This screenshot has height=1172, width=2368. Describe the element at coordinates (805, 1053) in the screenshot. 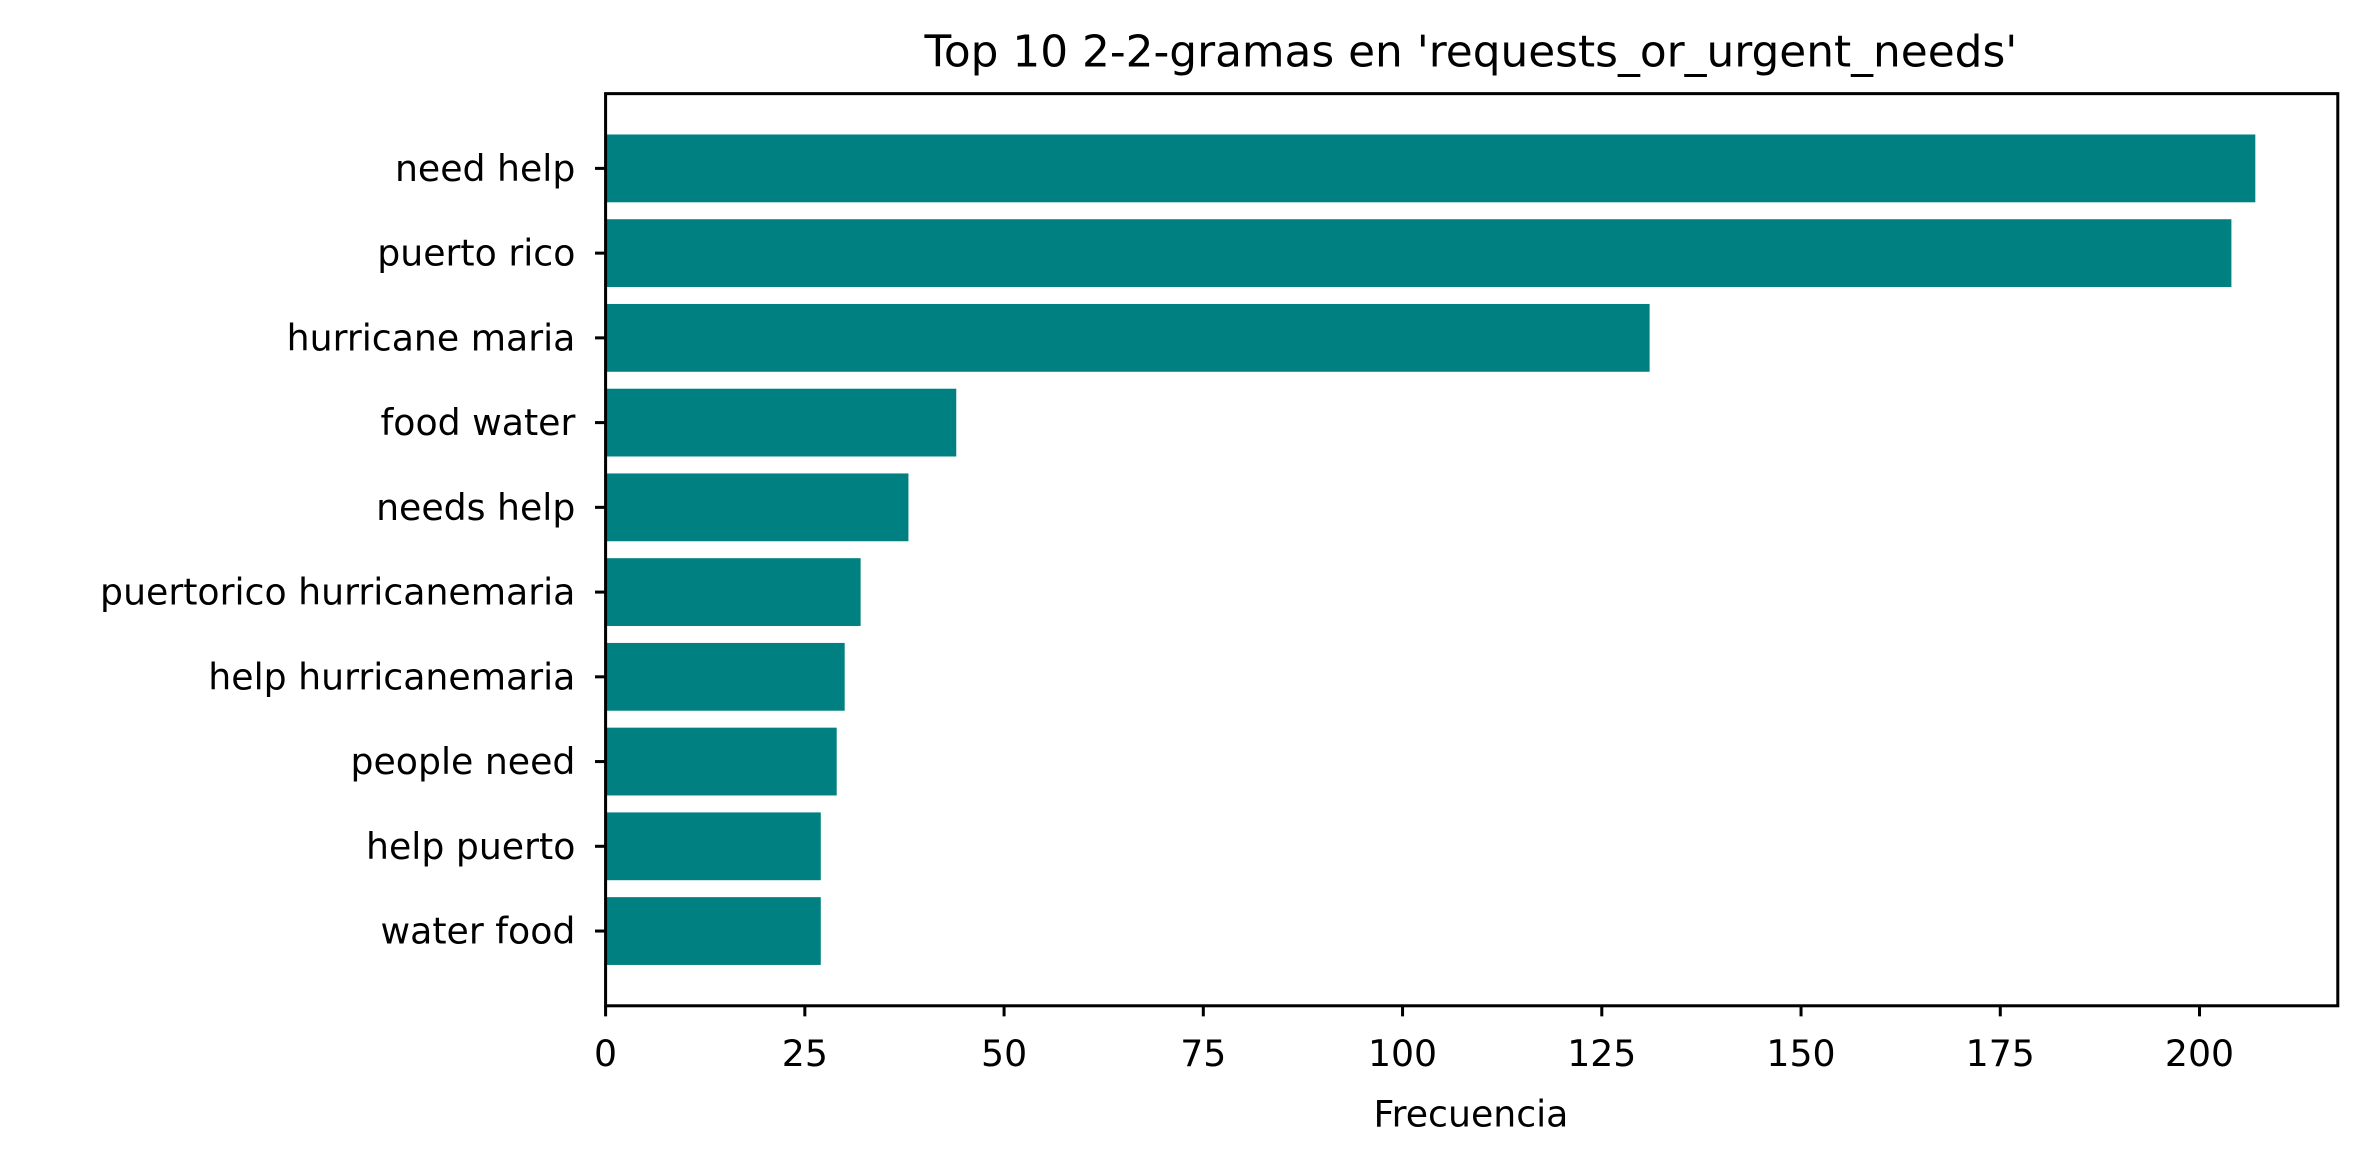

I see `x-tick-label: 25` at that location.